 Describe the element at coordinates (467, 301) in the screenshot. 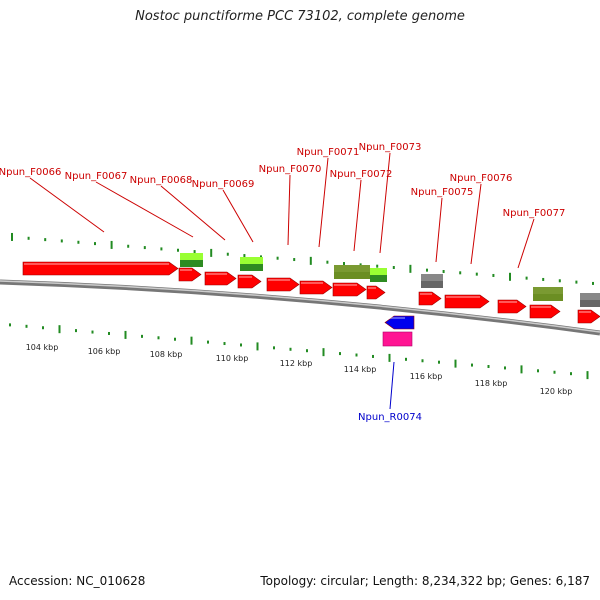

I see `cds-arrow-npun-f0076` at that location.